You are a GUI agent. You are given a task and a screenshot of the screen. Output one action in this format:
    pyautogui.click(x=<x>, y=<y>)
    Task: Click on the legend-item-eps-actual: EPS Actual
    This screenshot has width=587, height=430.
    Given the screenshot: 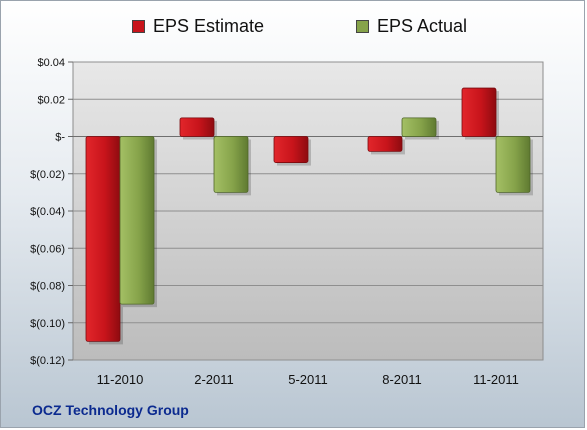 What is the action you would take?
    pyautogui.click(x=411, y=26)
    